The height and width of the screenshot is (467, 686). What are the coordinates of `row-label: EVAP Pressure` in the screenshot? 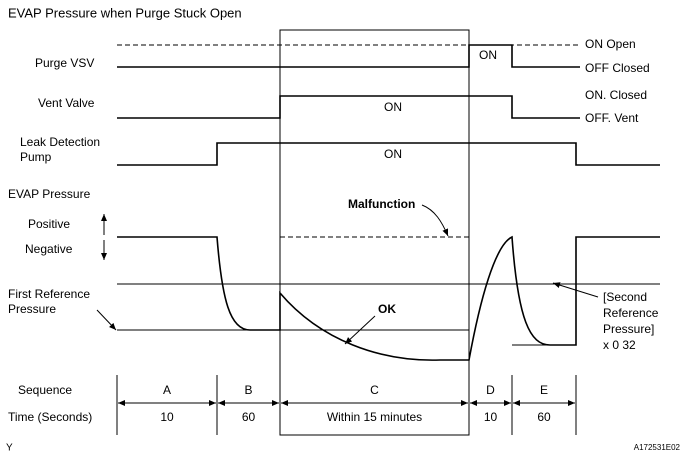 It's located at (49, 194).